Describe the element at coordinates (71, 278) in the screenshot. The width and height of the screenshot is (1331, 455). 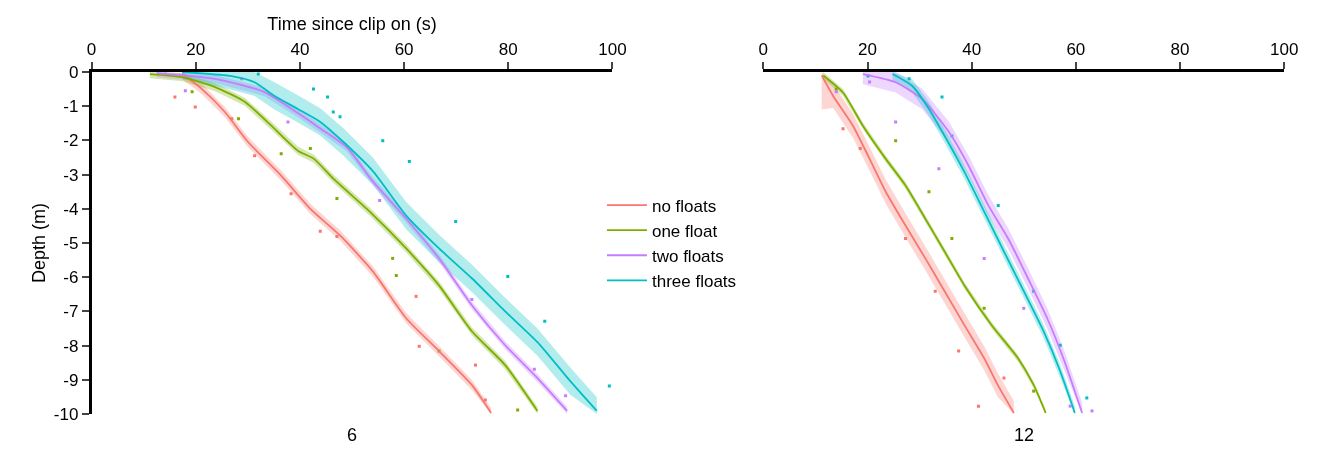
I see `y-tick-label: -6` at that location.